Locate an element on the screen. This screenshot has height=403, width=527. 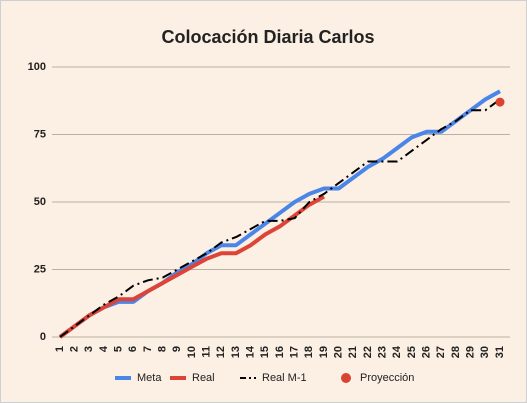
legend-label: Meta is located at coordinates (149, 378).